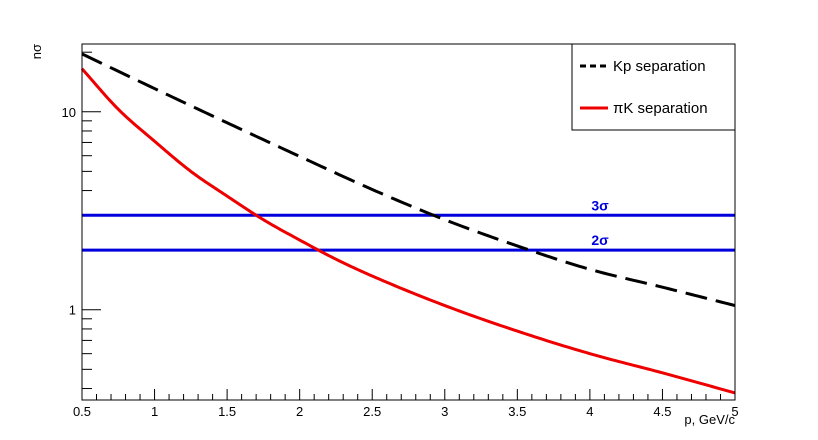  What do you see at coordinates (82, 411) in the screenshot?
I see `x-tick-label: 0.5` at bounding box center [82, 411].